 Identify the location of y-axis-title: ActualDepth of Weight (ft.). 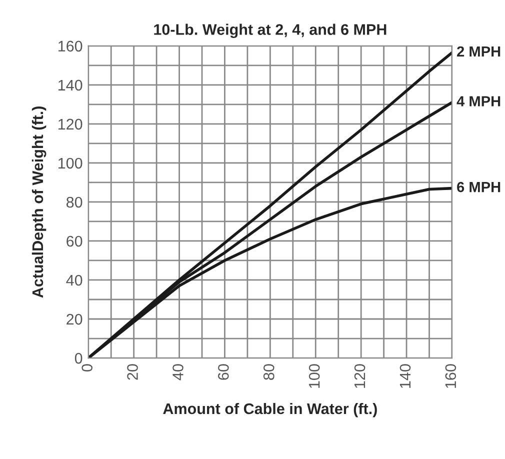
(39, 202).